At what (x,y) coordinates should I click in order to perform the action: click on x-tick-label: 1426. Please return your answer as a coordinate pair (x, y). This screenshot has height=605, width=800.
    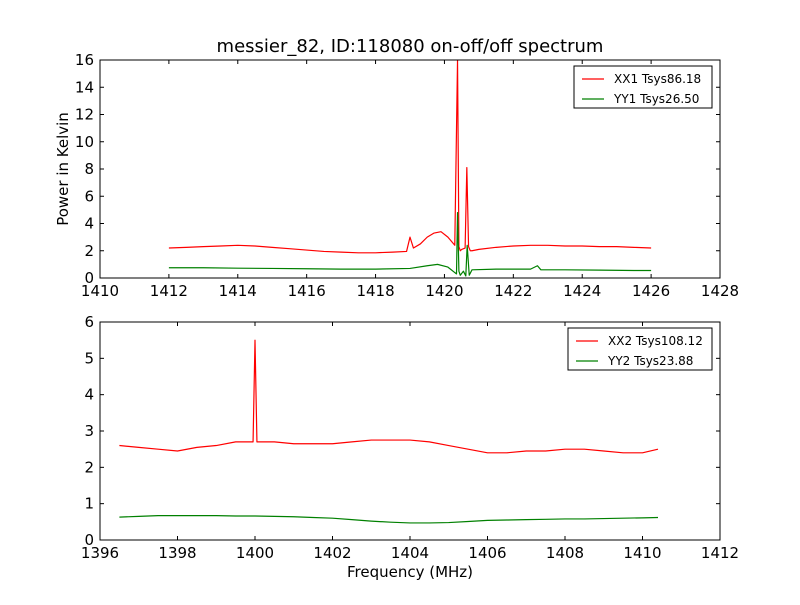
    Looking at the image, I should click on (651, 291).